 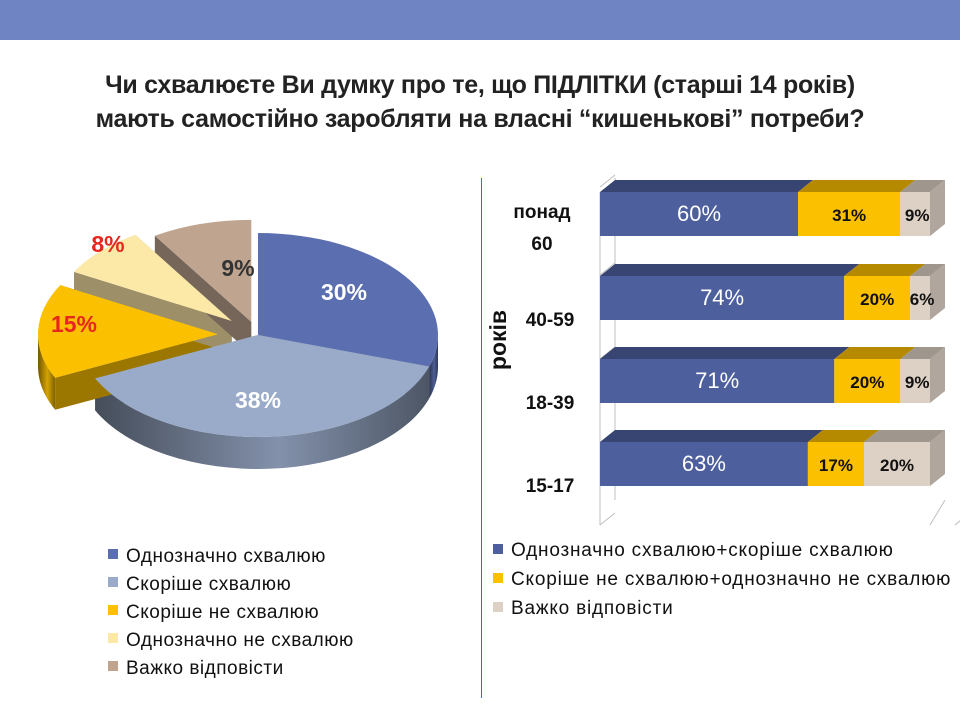 What do you see at coordinates (209, 584) in the screenshot?
I see `legend-label: Скоріше схвалюю` at bounding box center [209, 584].